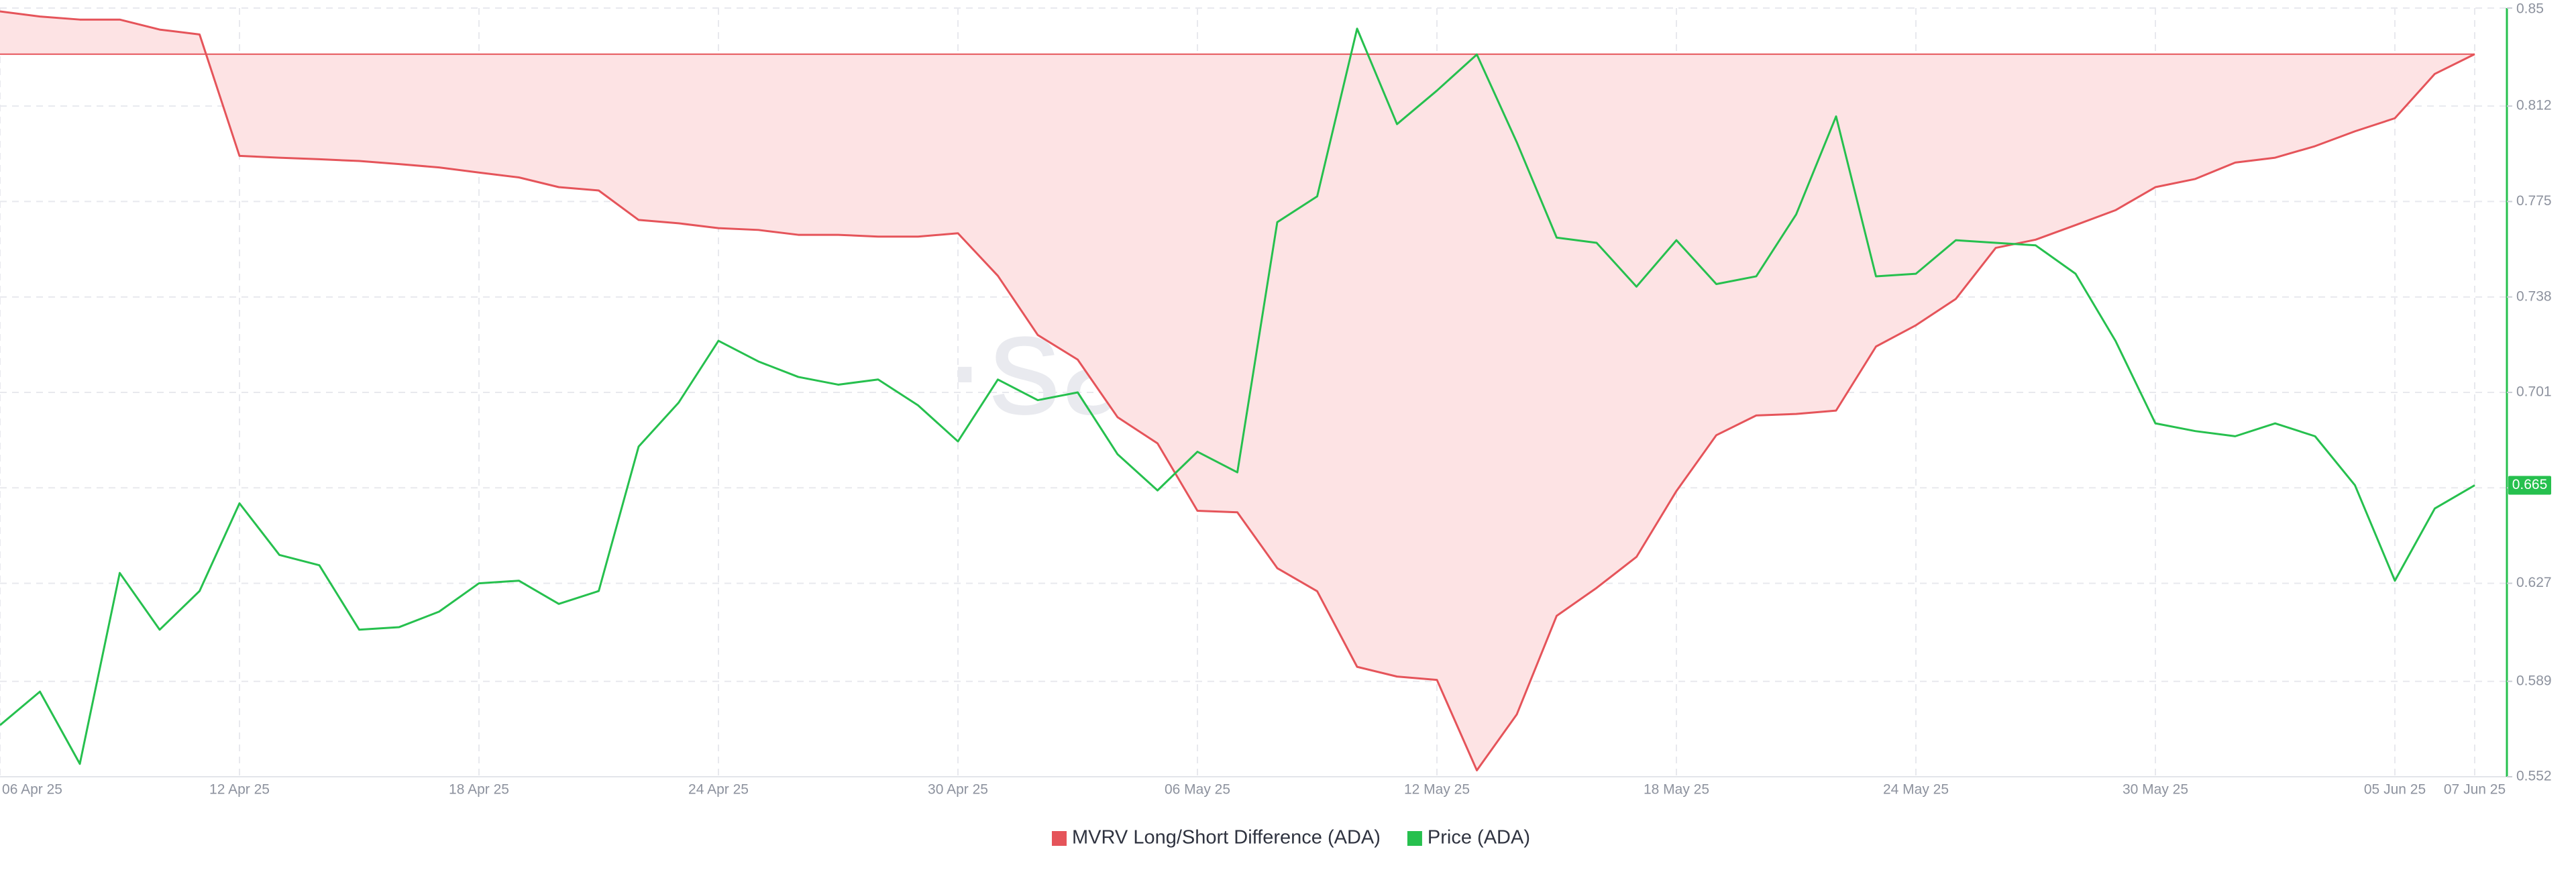  Describe the element at coordinates (479, 790) in the screenshot. I see `x-tick-label: 18 Apr 25` at that location.